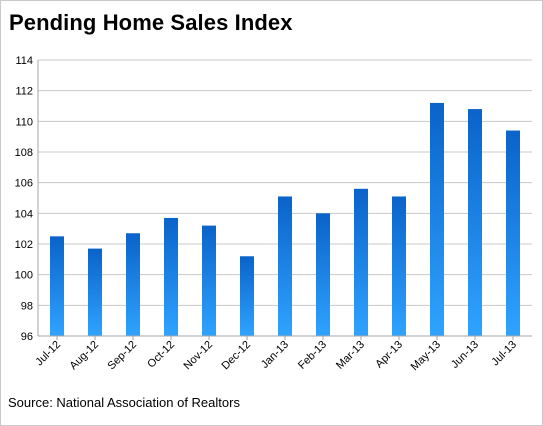 Image resolution: width=543 pixels, height=426 pixels. I want to click on y-tick-label: 108, so click(24, 153).